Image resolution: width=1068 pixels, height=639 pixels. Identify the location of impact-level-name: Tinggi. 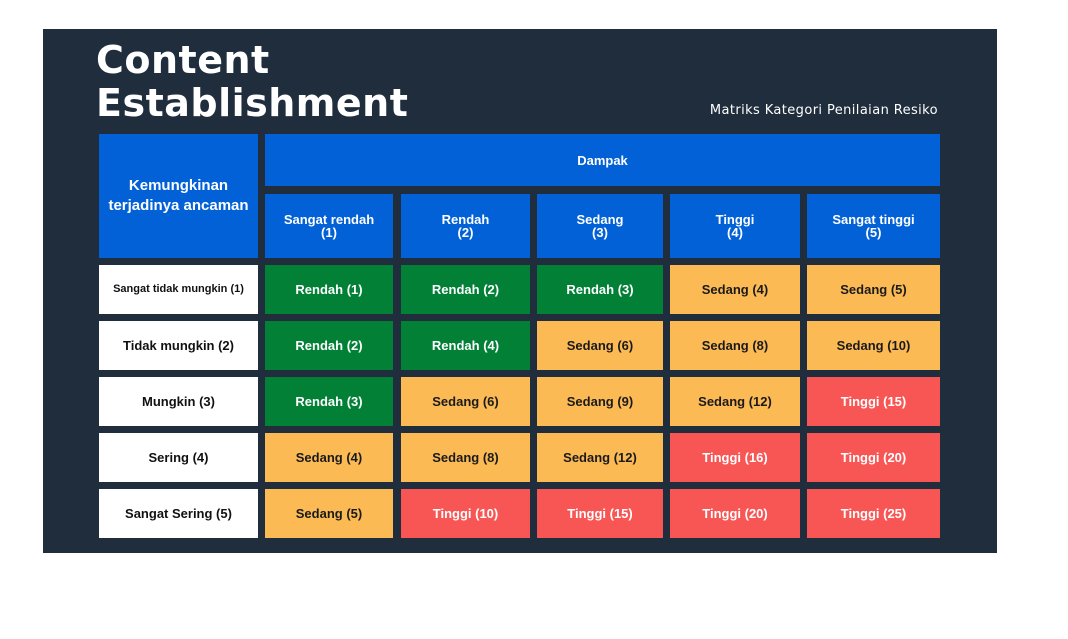
(735, 219).